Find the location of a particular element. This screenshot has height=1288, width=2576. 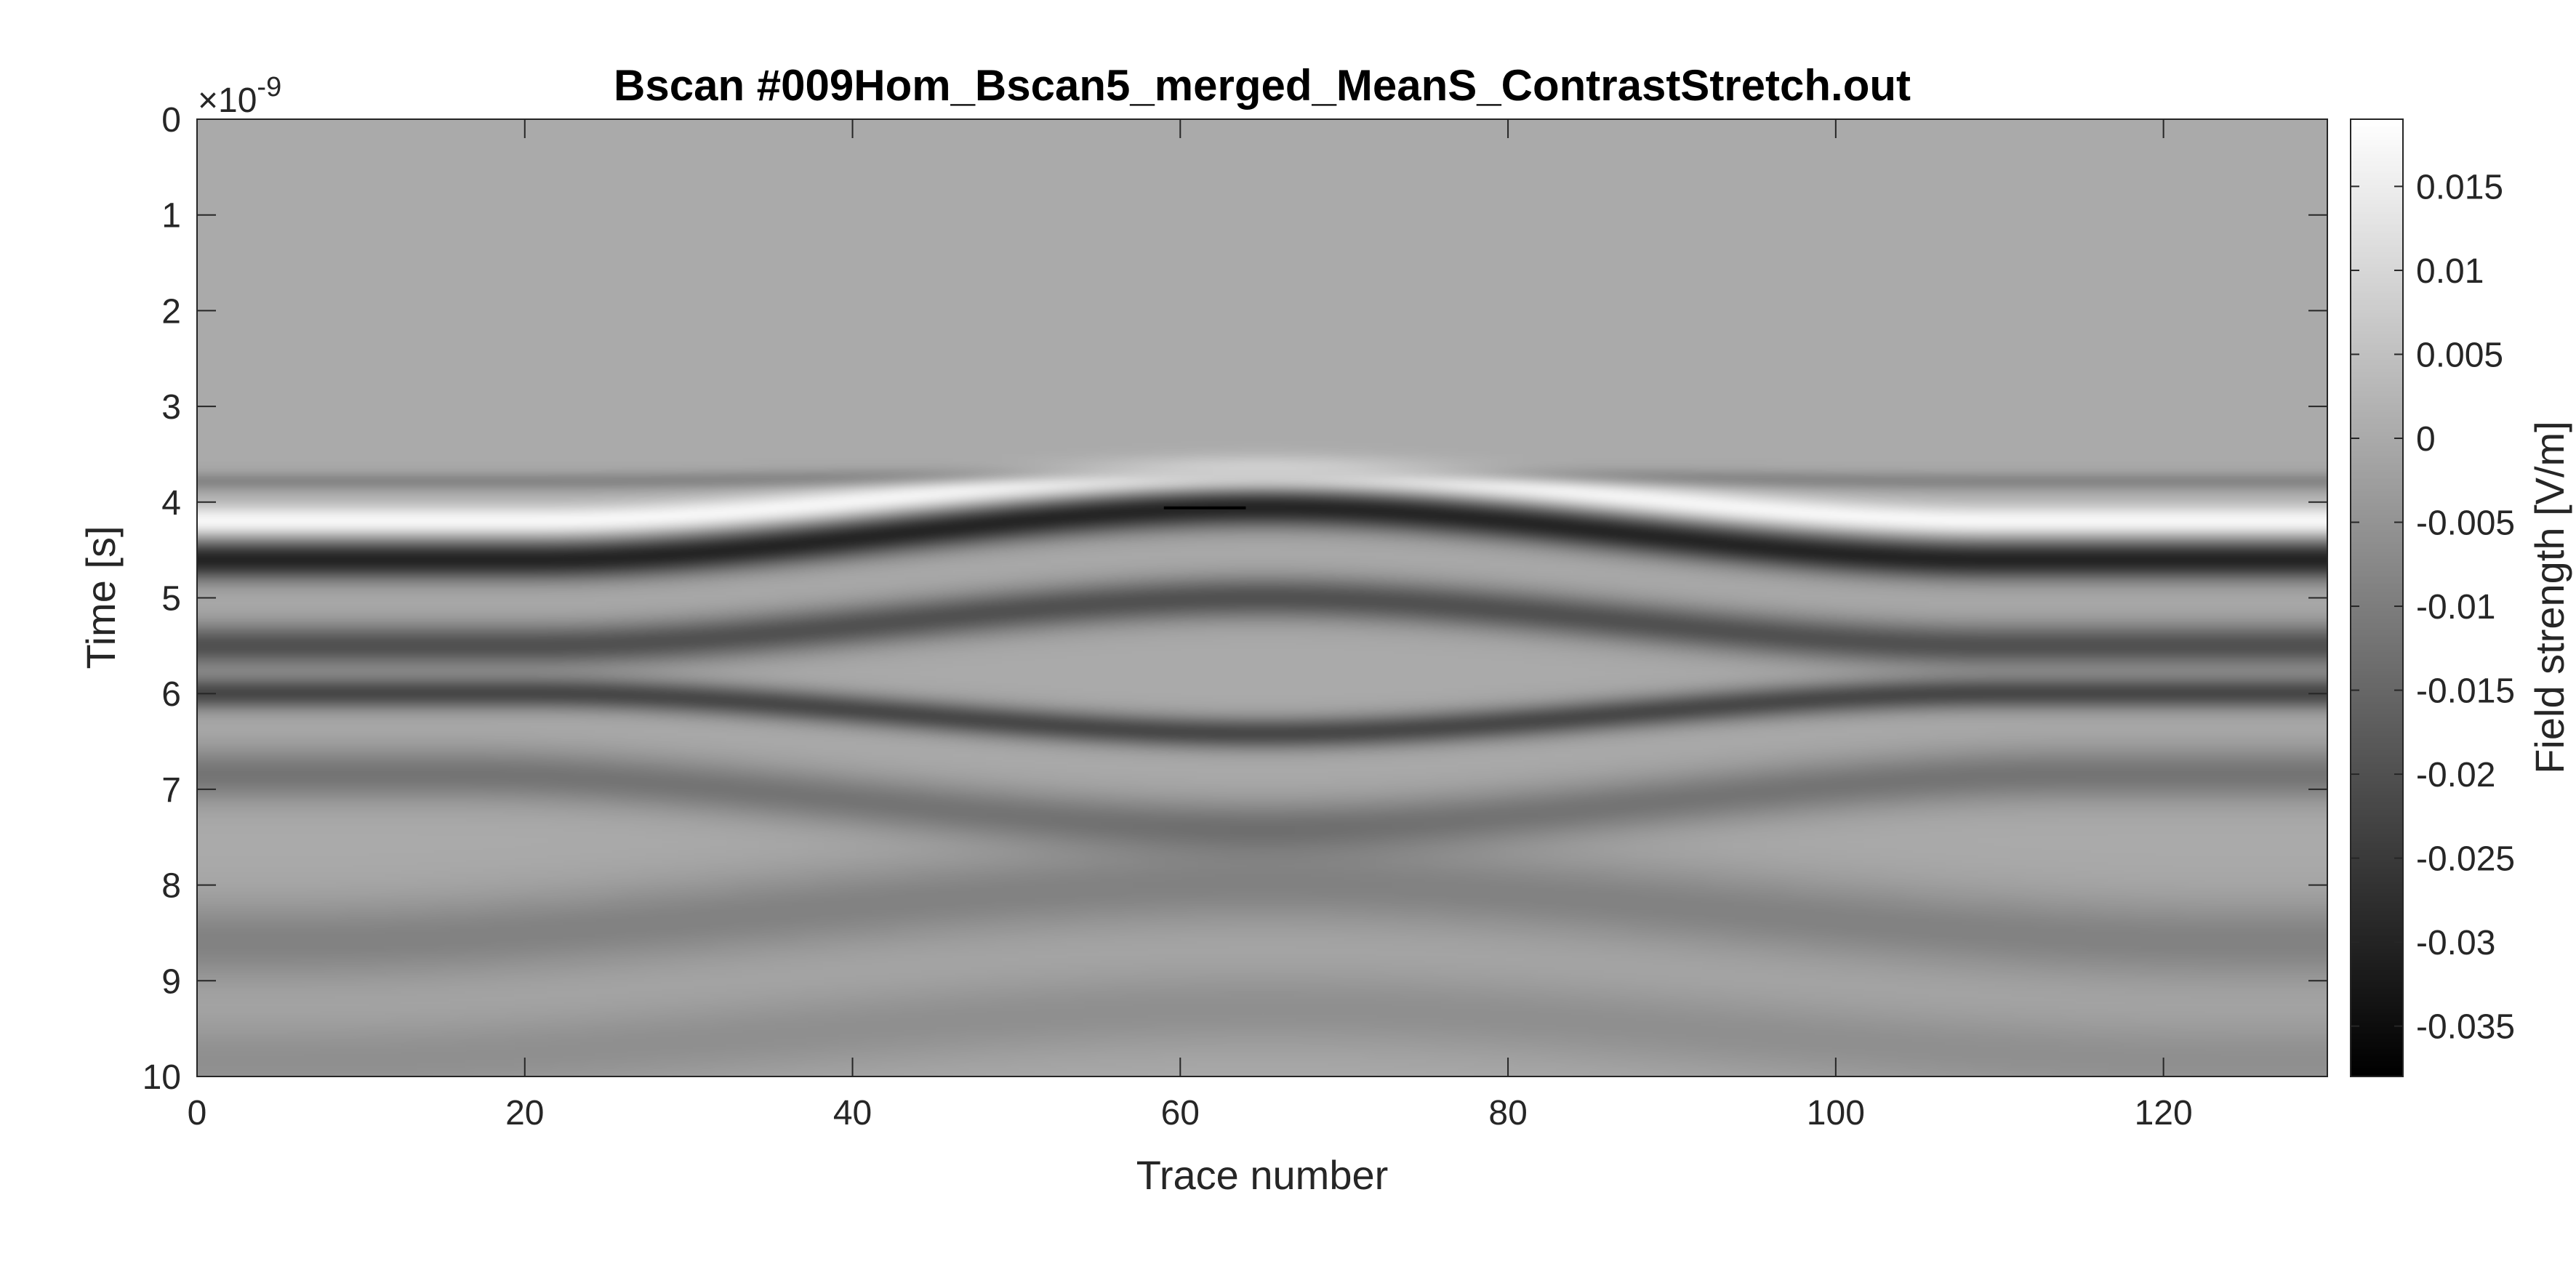

colorbar-frame is located at coordinates (2377, 597).